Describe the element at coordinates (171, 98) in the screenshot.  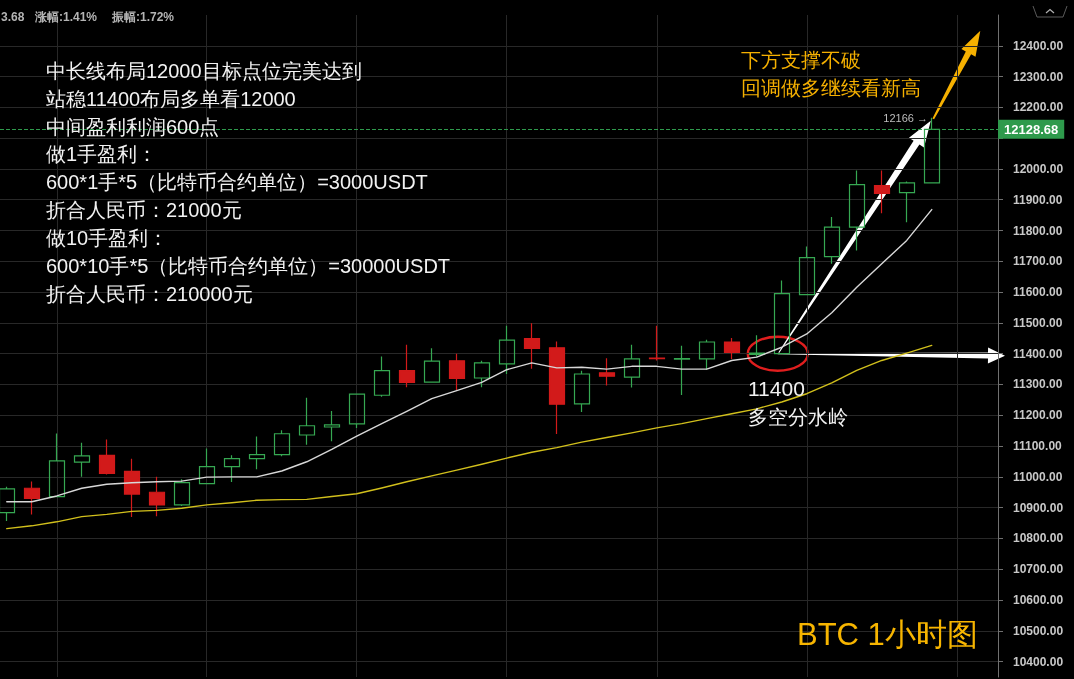
I see `annotation: 站稳11400布局多单看12000` at that location.